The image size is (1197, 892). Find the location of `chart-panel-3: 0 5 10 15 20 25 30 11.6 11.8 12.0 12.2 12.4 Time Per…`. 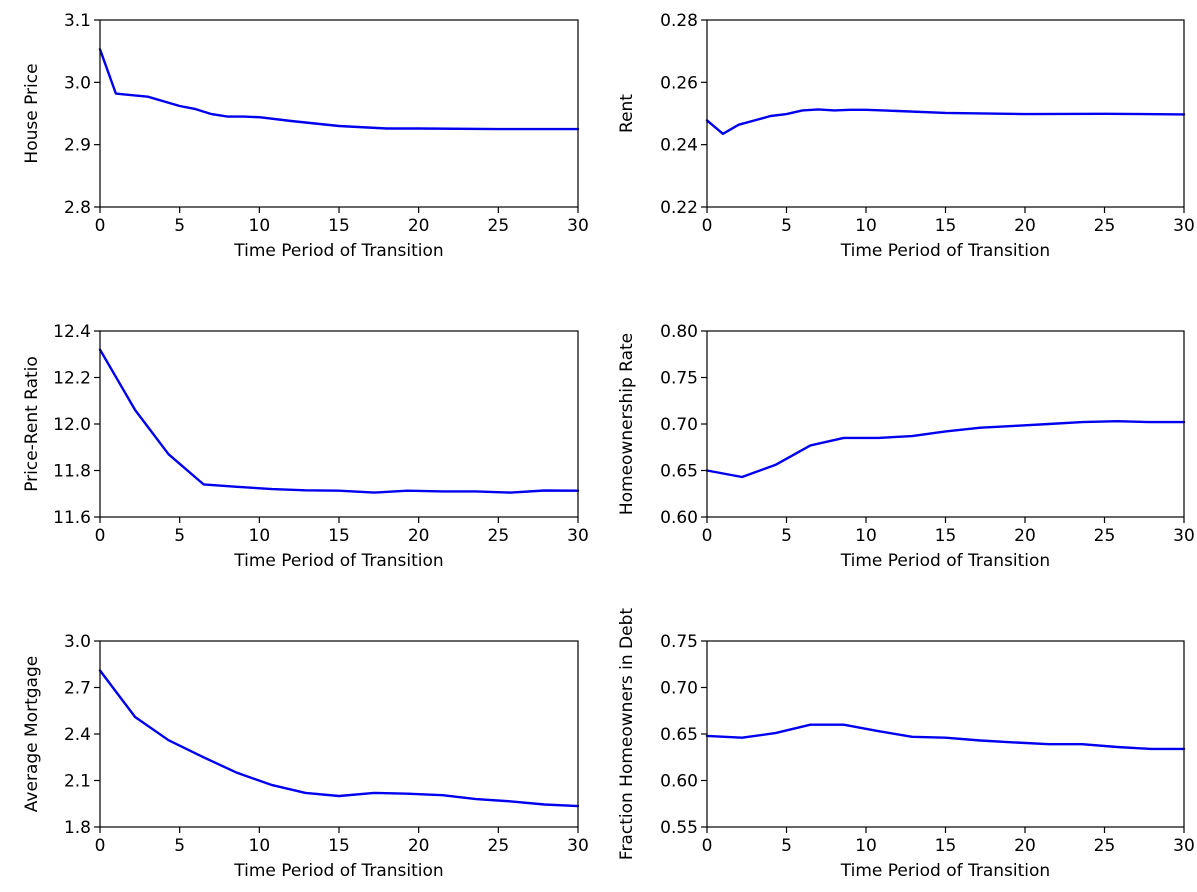

chart-panel-3: 0 5 10 15 20 25 30 11.6 11.8 12.0 12.2 12.4 Time Per… is located at coordinates (305, 446).